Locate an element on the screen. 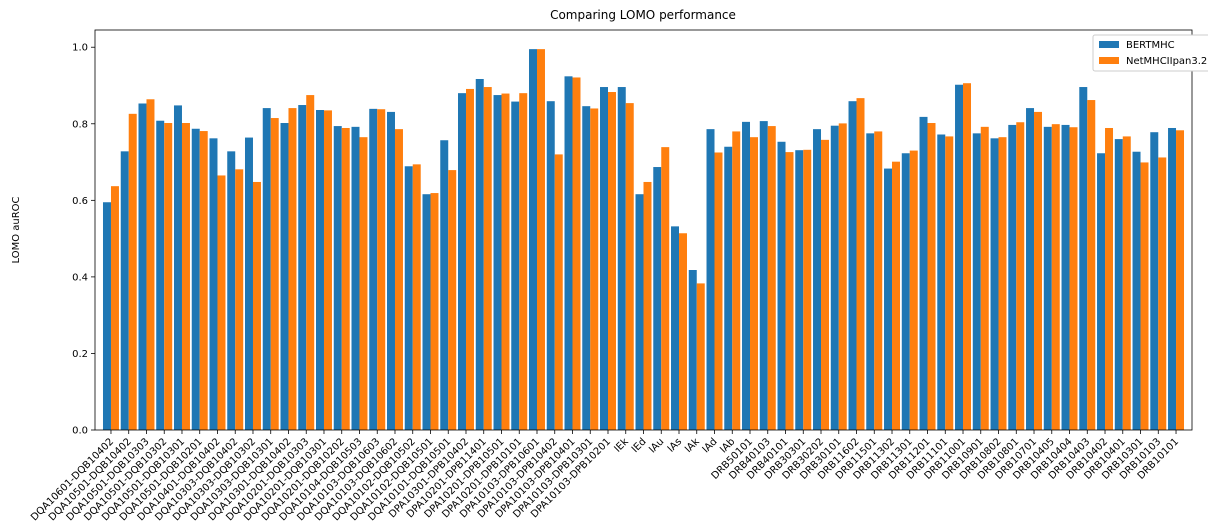 This screenshot has height=522, width=1208. x-tick-label: IAu is located at coordinates (656, 445).